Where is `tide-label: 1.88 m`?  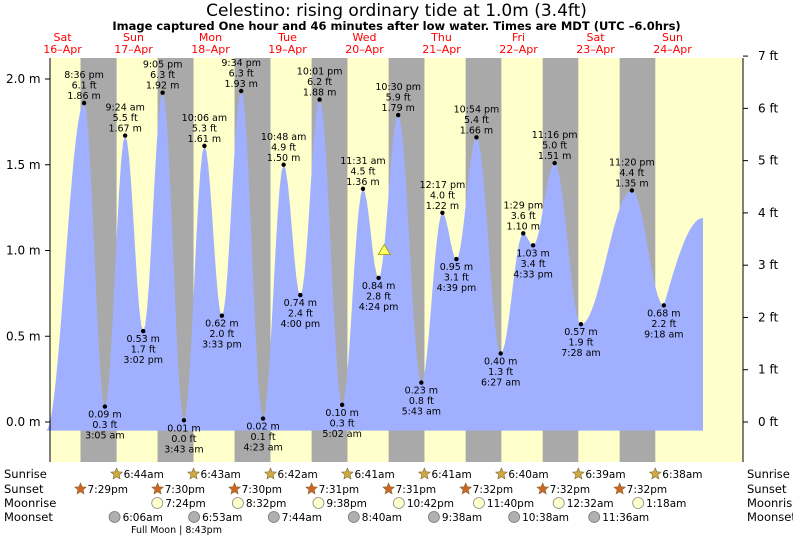
tide-label: 1.88 m is located at coordinates (319, 93).